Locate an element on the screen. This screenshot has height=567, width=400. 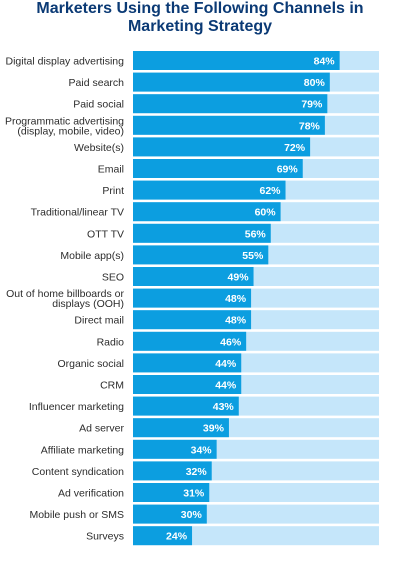
category-label: Influencer marketing is located at coordinates (76, 407).